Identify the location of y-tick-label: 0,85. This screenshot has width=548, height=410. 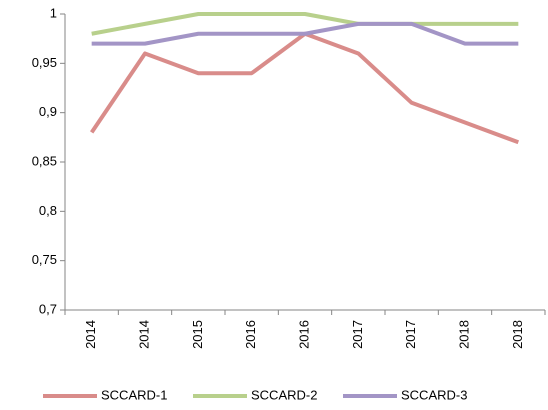
(44, 160).